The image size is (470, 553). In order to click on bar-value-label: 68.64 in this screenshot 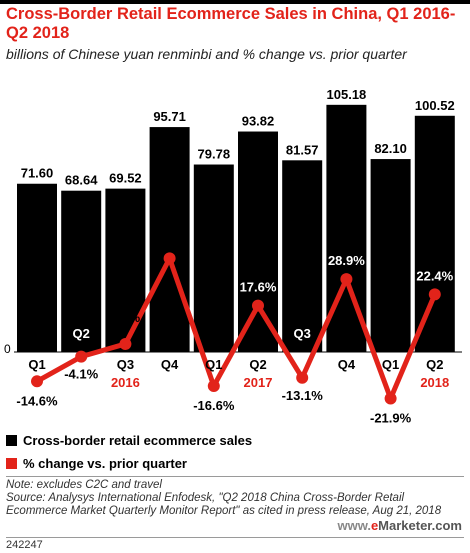, I will do `click(81, 180)`.